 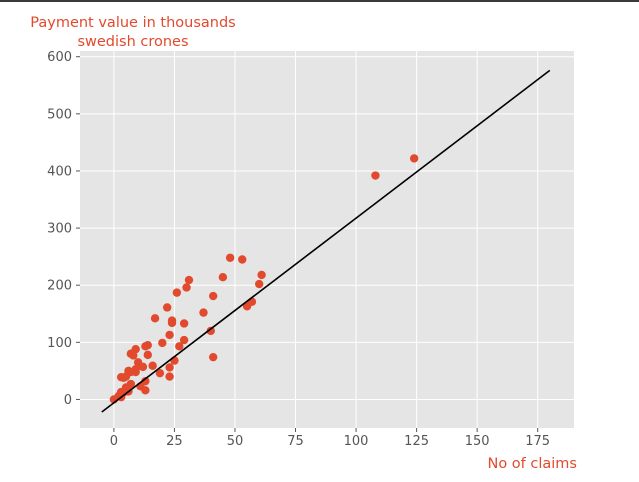 I want to click on x-axis-label: No of claims, so click(x=532, y=464).